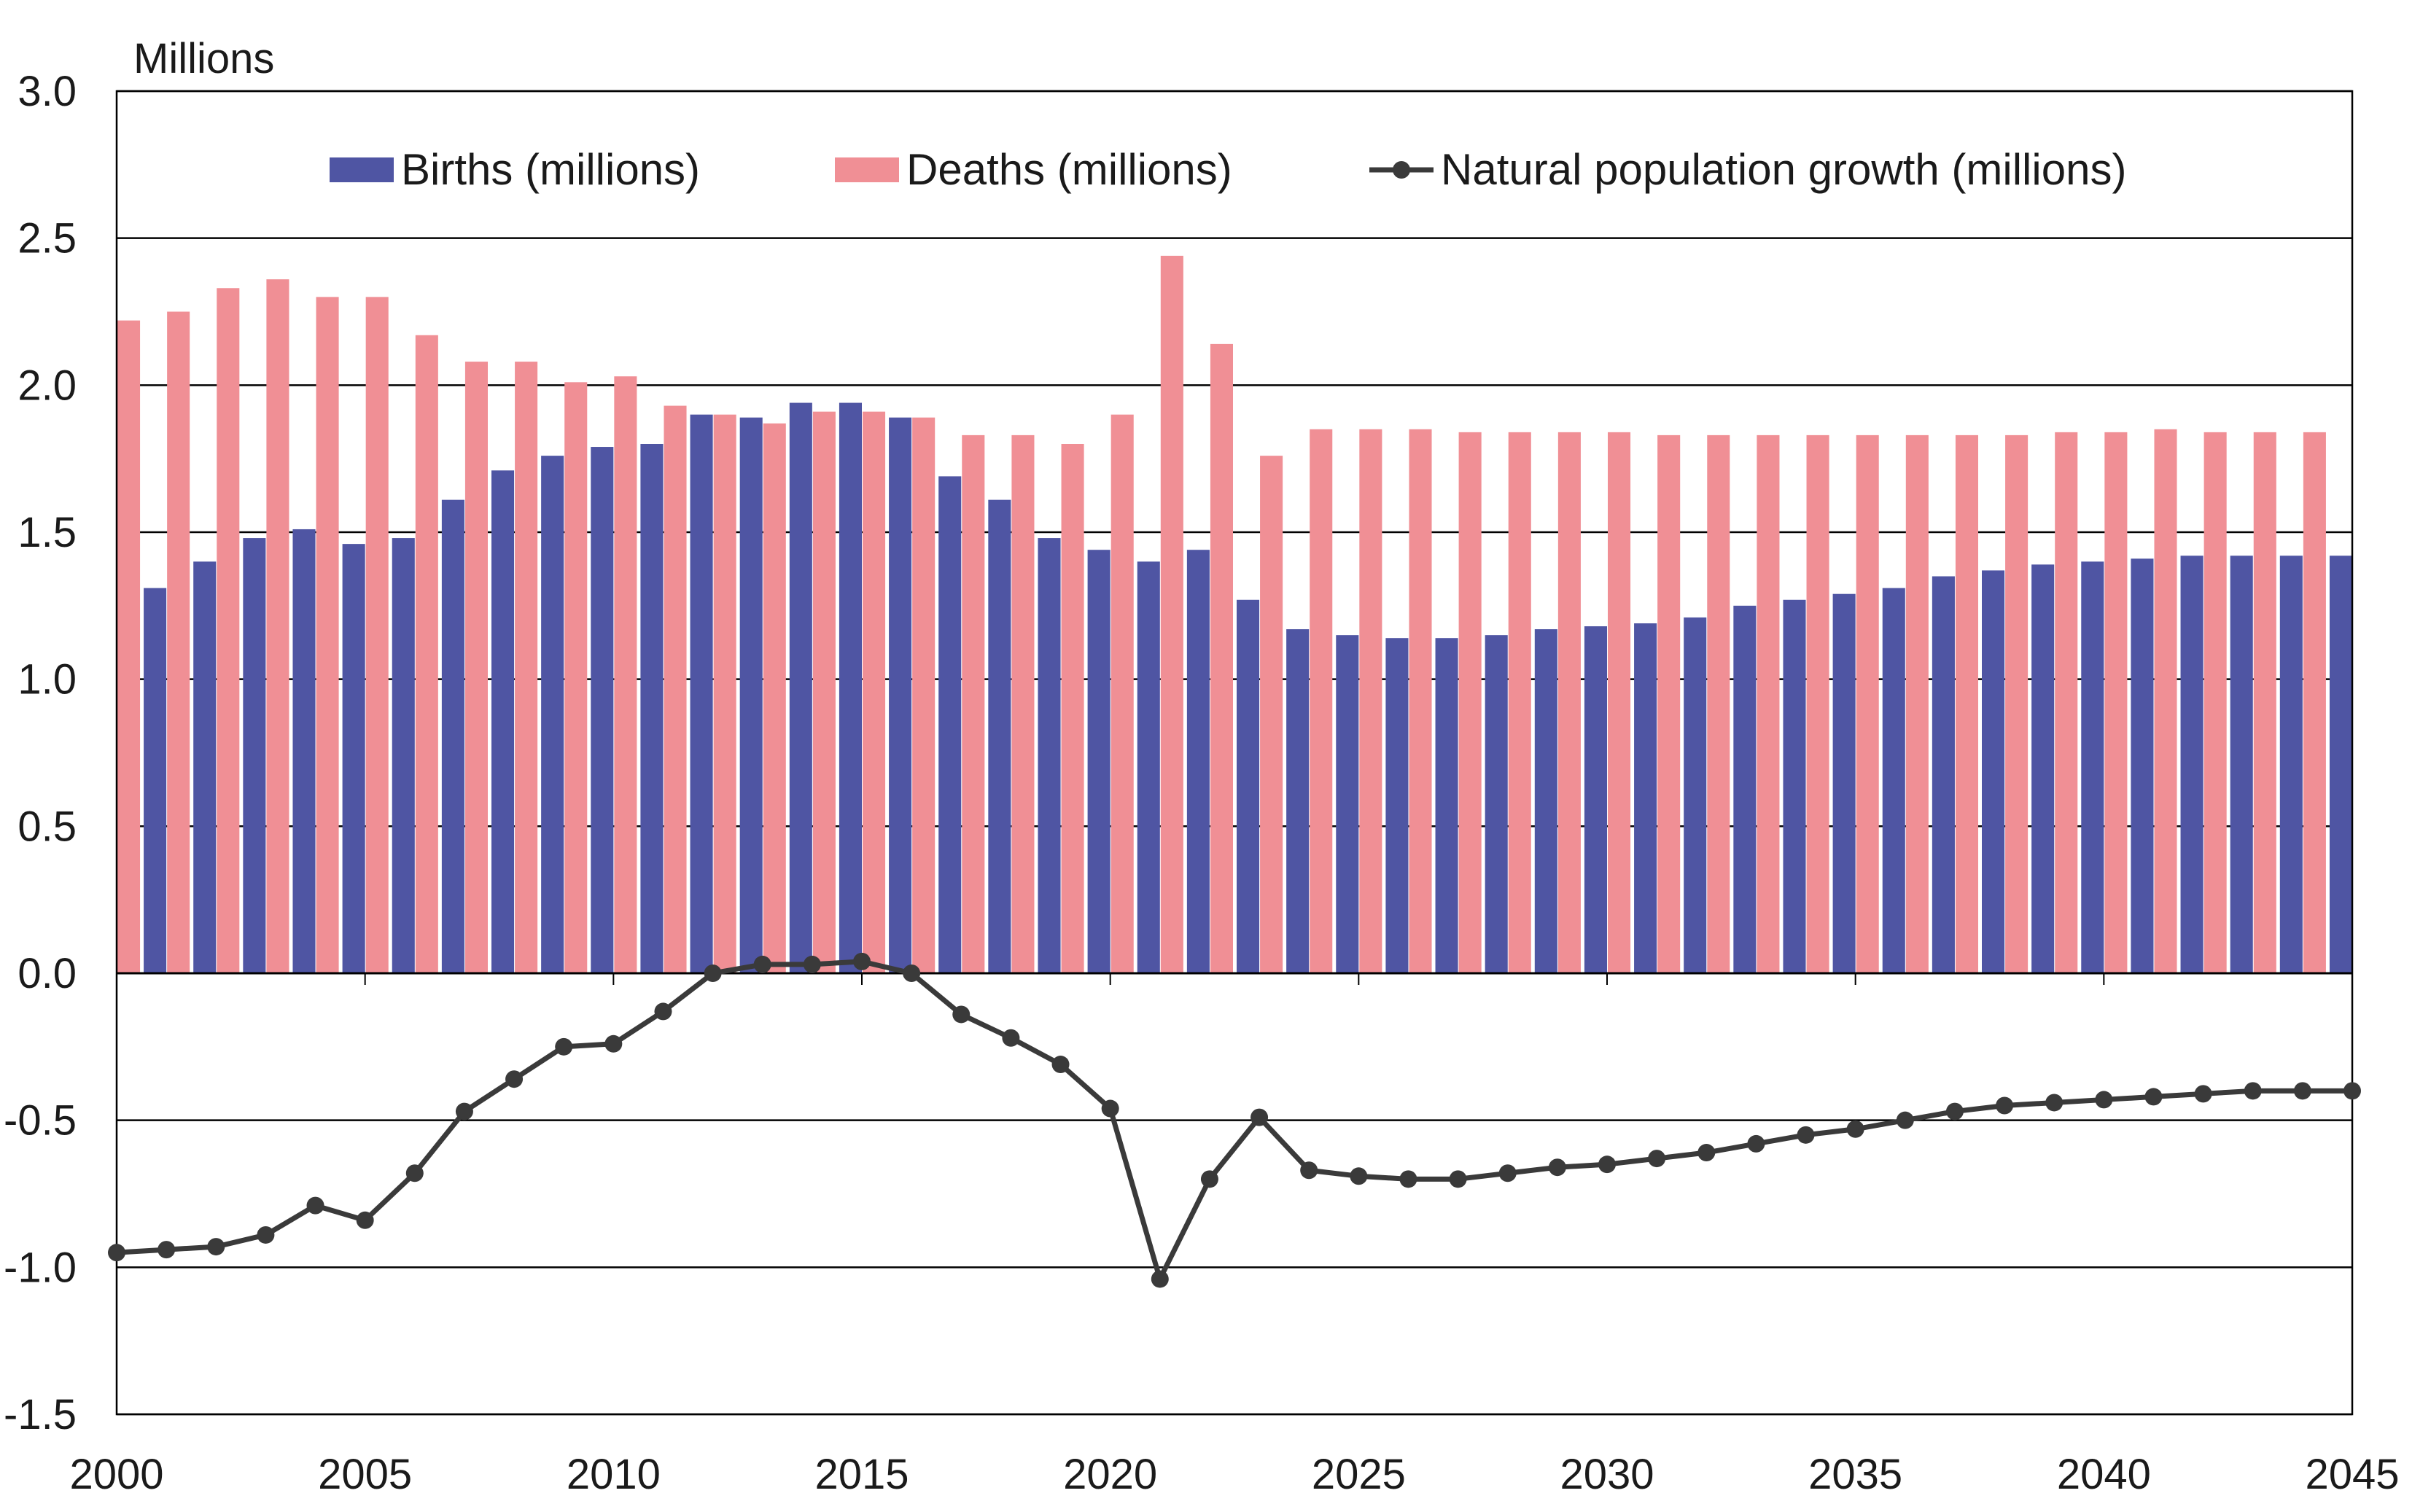 This screenshot has width=2431, height=1512. I want to click on x-tick-label: 2000, so click(116, 1474).